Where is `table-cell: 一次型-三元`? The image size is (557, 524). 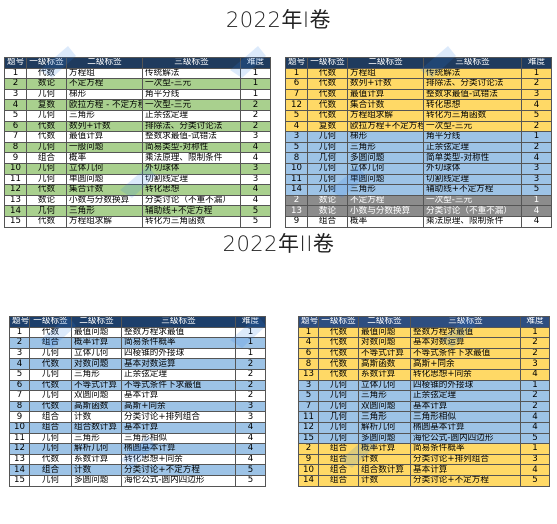
table-cell: 一次型-三元 is located at coordinates (191, 105).